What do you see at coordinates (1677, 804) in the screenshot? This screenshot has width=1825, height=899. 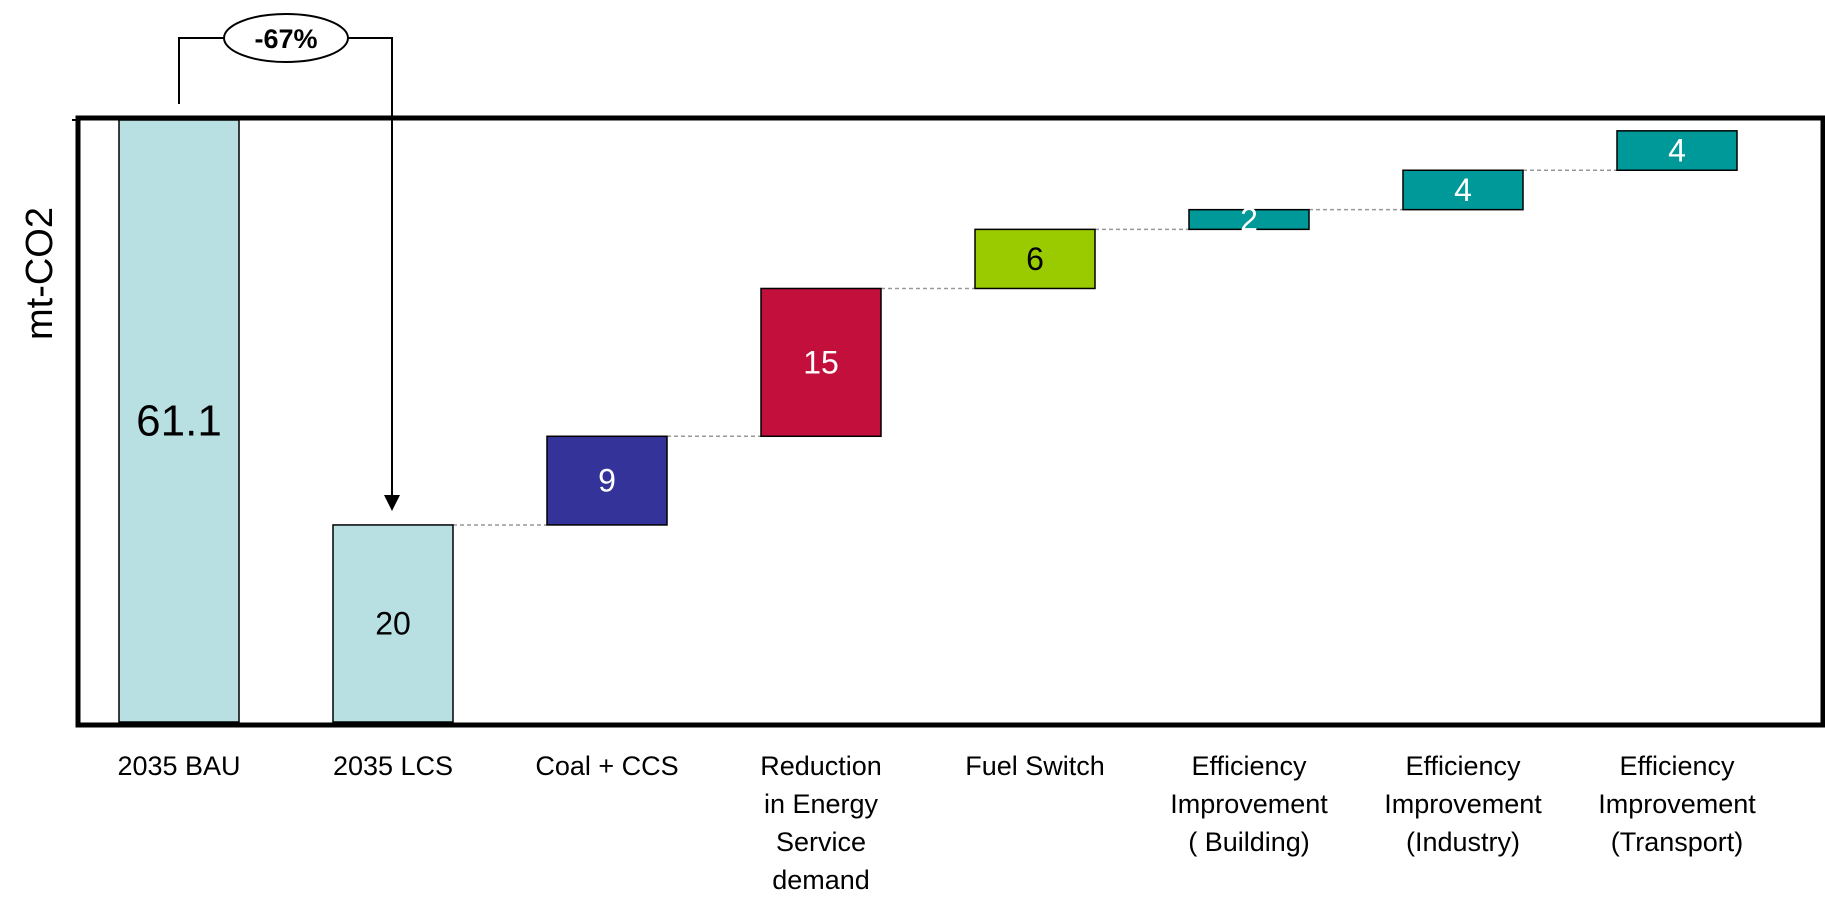 I see `x-tick-label-7: Efficiency Improvement (Transport)` at bounding box center [1677, 804].